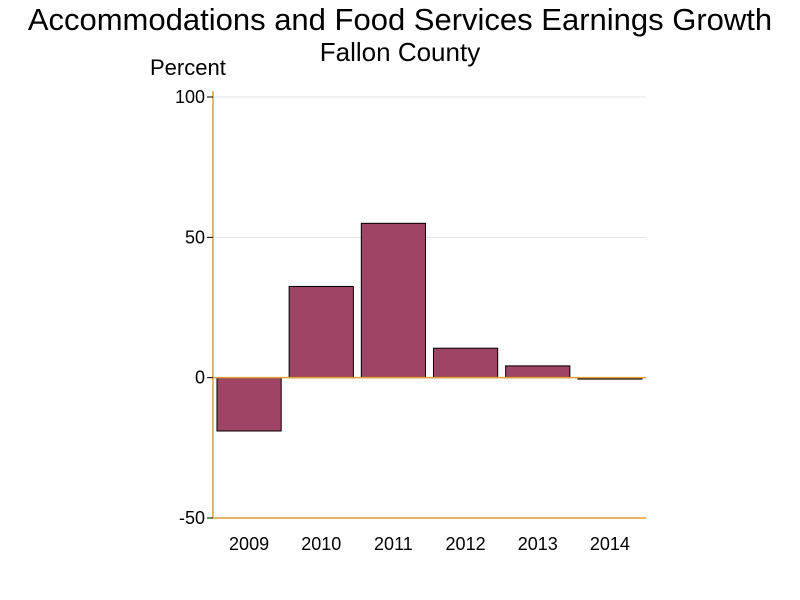  I want to click on y-tick-label-50: 50, so click(195, 237).